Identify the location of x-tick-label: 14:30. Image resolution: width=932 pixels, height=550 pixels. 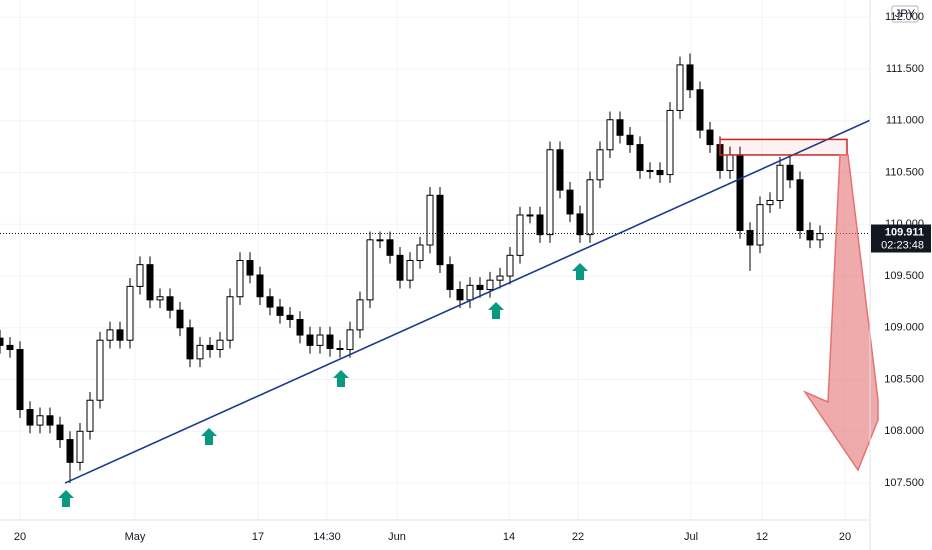
(327, 537).